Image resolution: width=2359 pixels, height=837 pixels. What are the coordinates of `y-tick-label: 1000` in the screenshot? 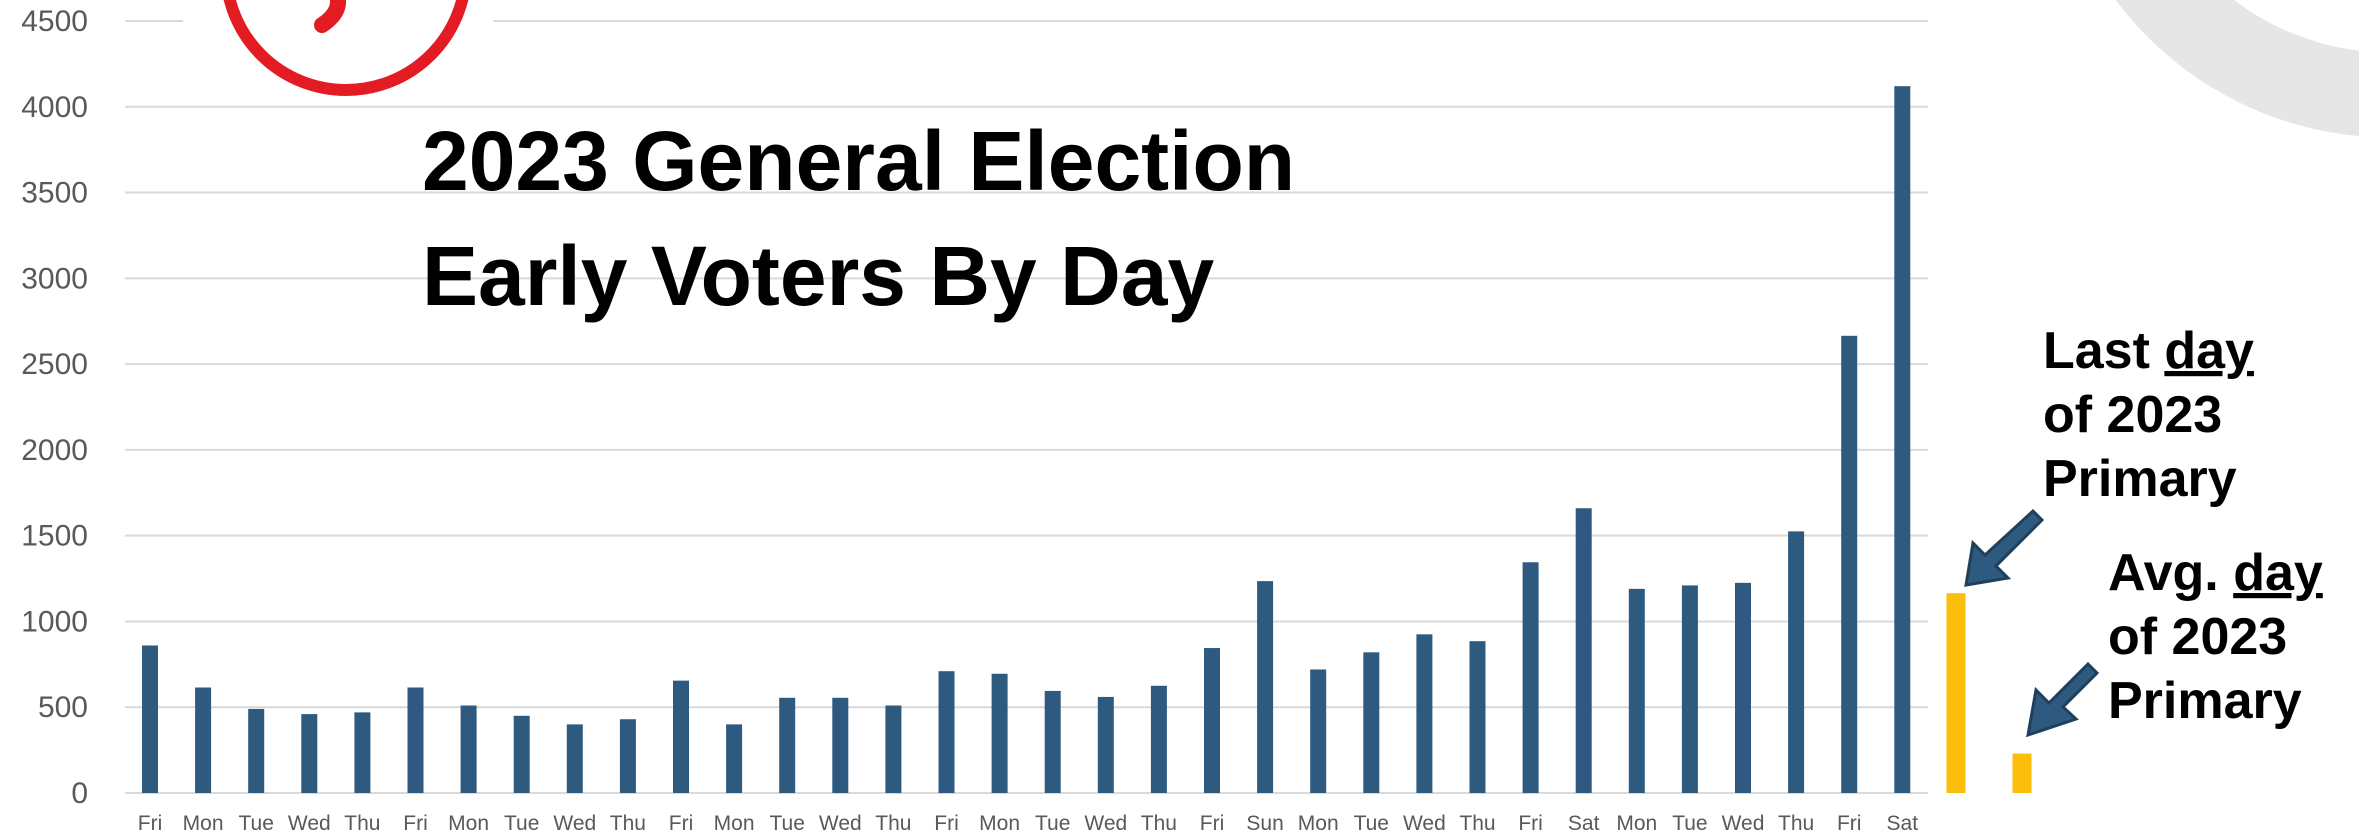 It's located at (54, 621).